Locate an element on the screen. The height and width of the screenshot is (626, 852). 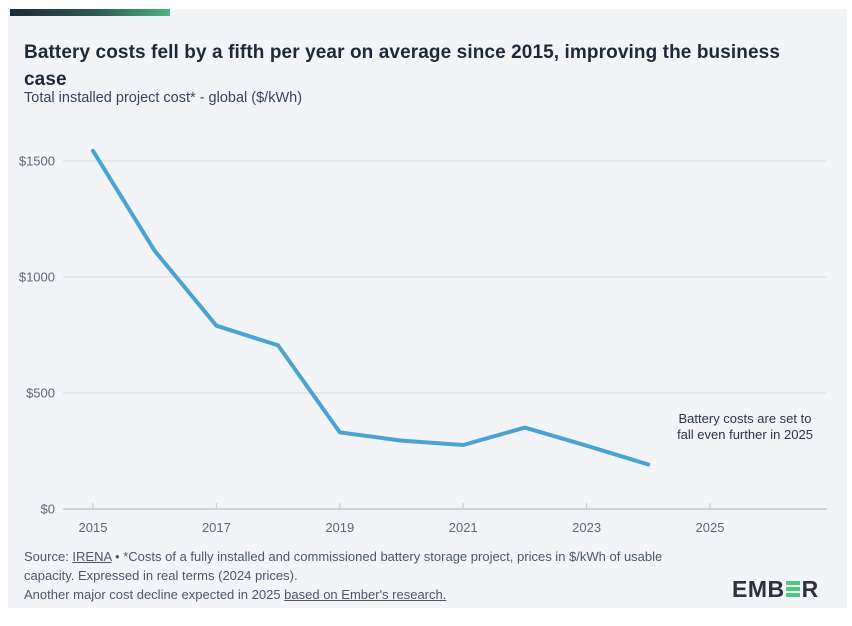
y-axis-label-$1000: $1000 is located at coordinates (37, 277).